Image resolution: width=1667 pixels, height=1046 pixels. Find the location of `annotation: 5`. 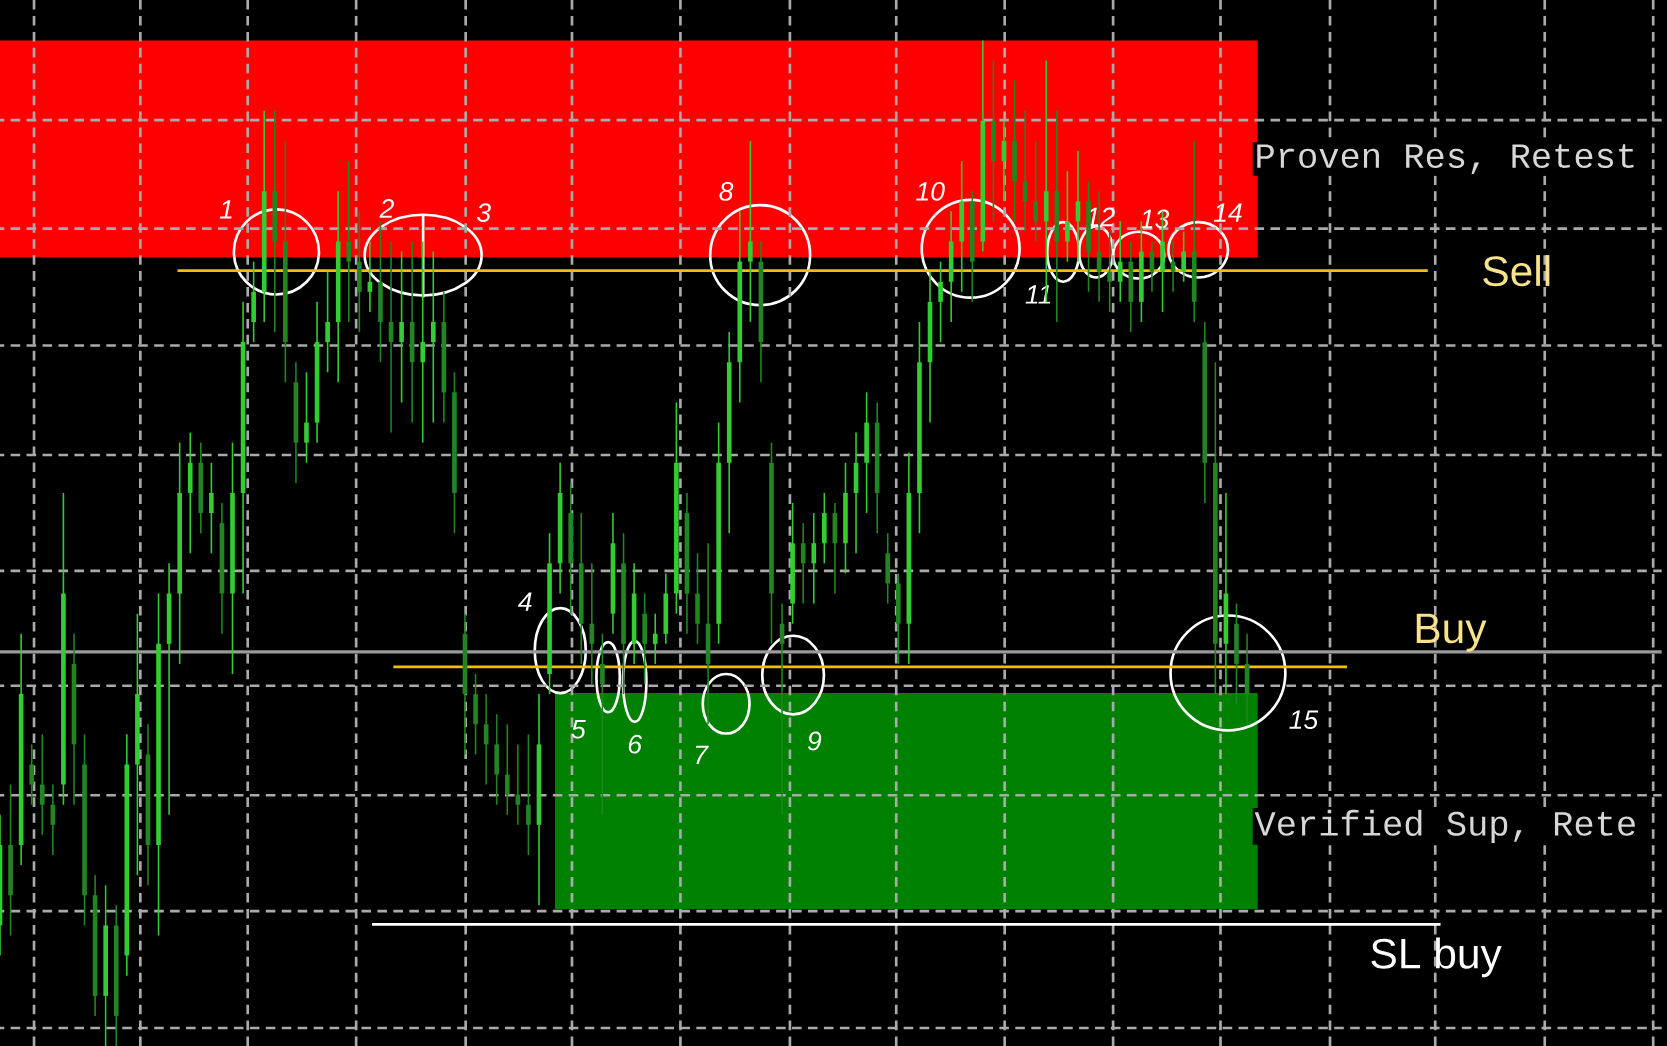

annotation: 5 is located at coordinates (578, 729).